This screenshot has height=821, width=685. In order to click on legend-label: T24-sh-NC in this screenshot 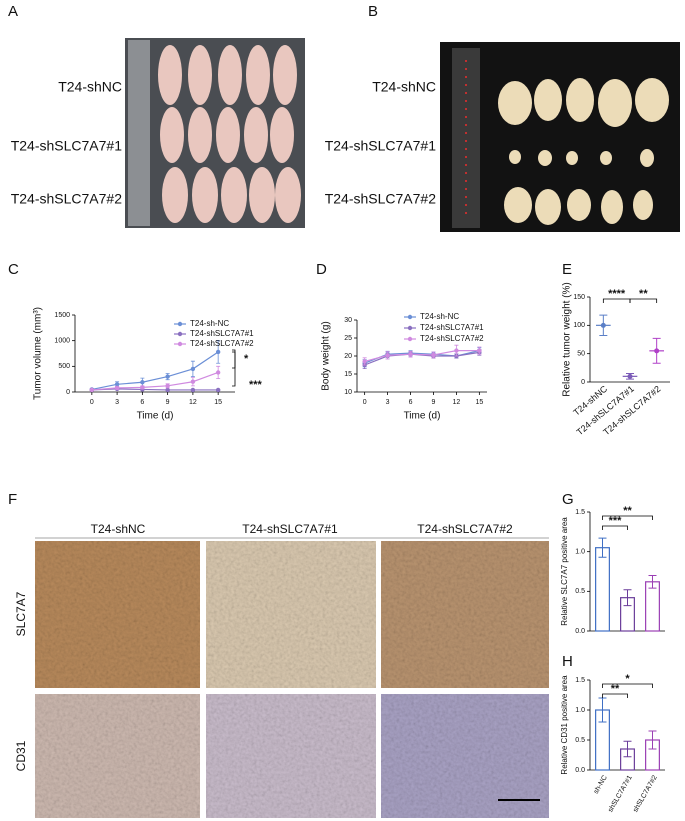, I will do `click(439, 316)`.